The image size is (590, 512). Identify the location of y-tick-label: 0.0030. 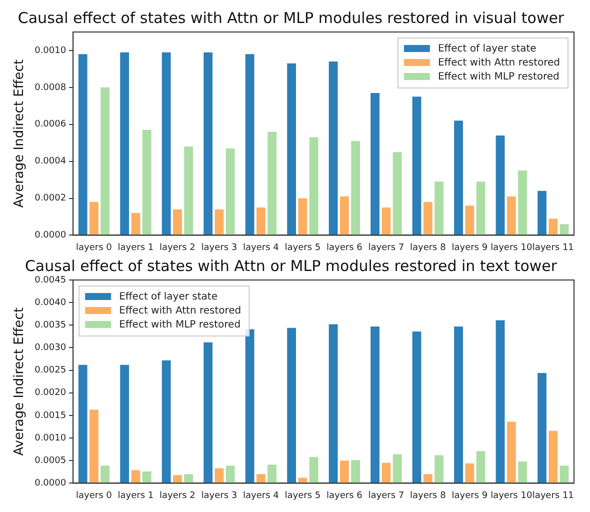
(50, 348).